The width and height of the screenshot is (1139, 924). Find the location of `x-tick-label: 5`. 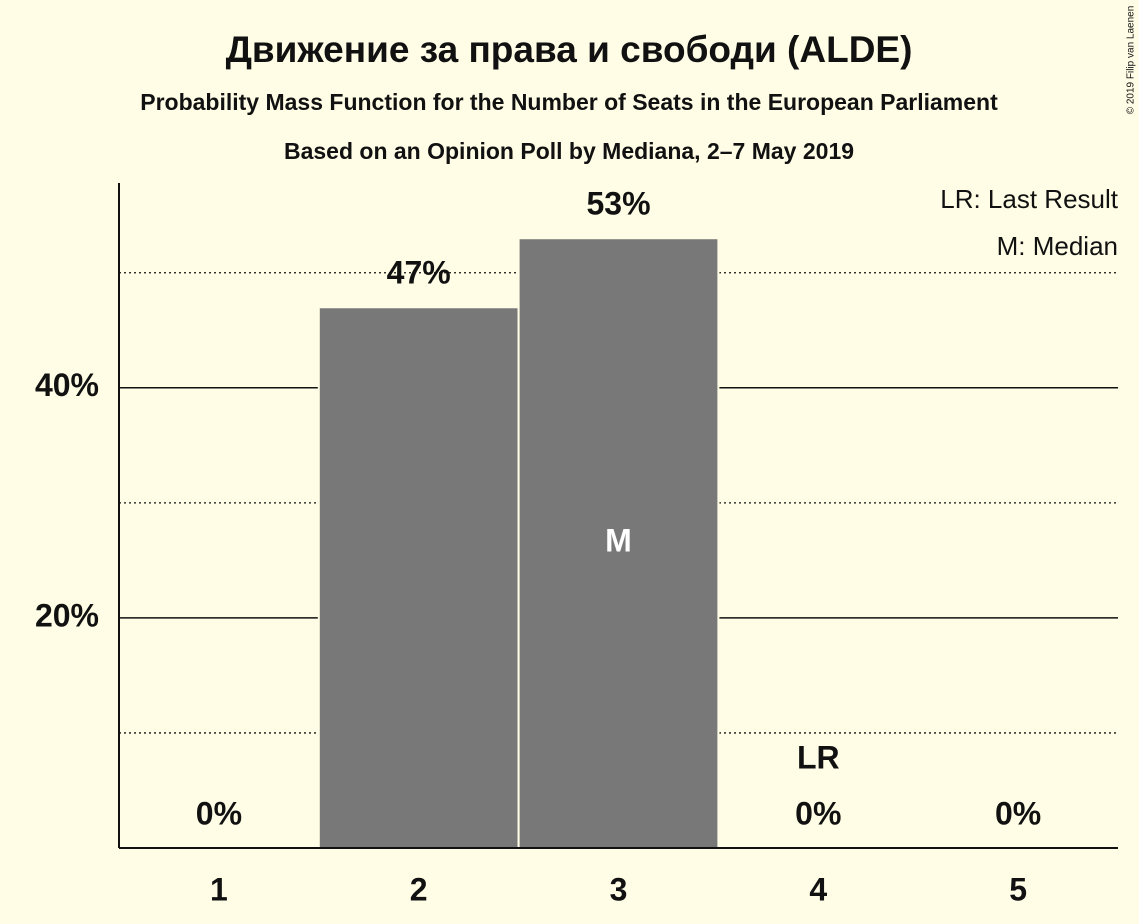

x-tick-label: 5 is located at coordinates (1018, 889).